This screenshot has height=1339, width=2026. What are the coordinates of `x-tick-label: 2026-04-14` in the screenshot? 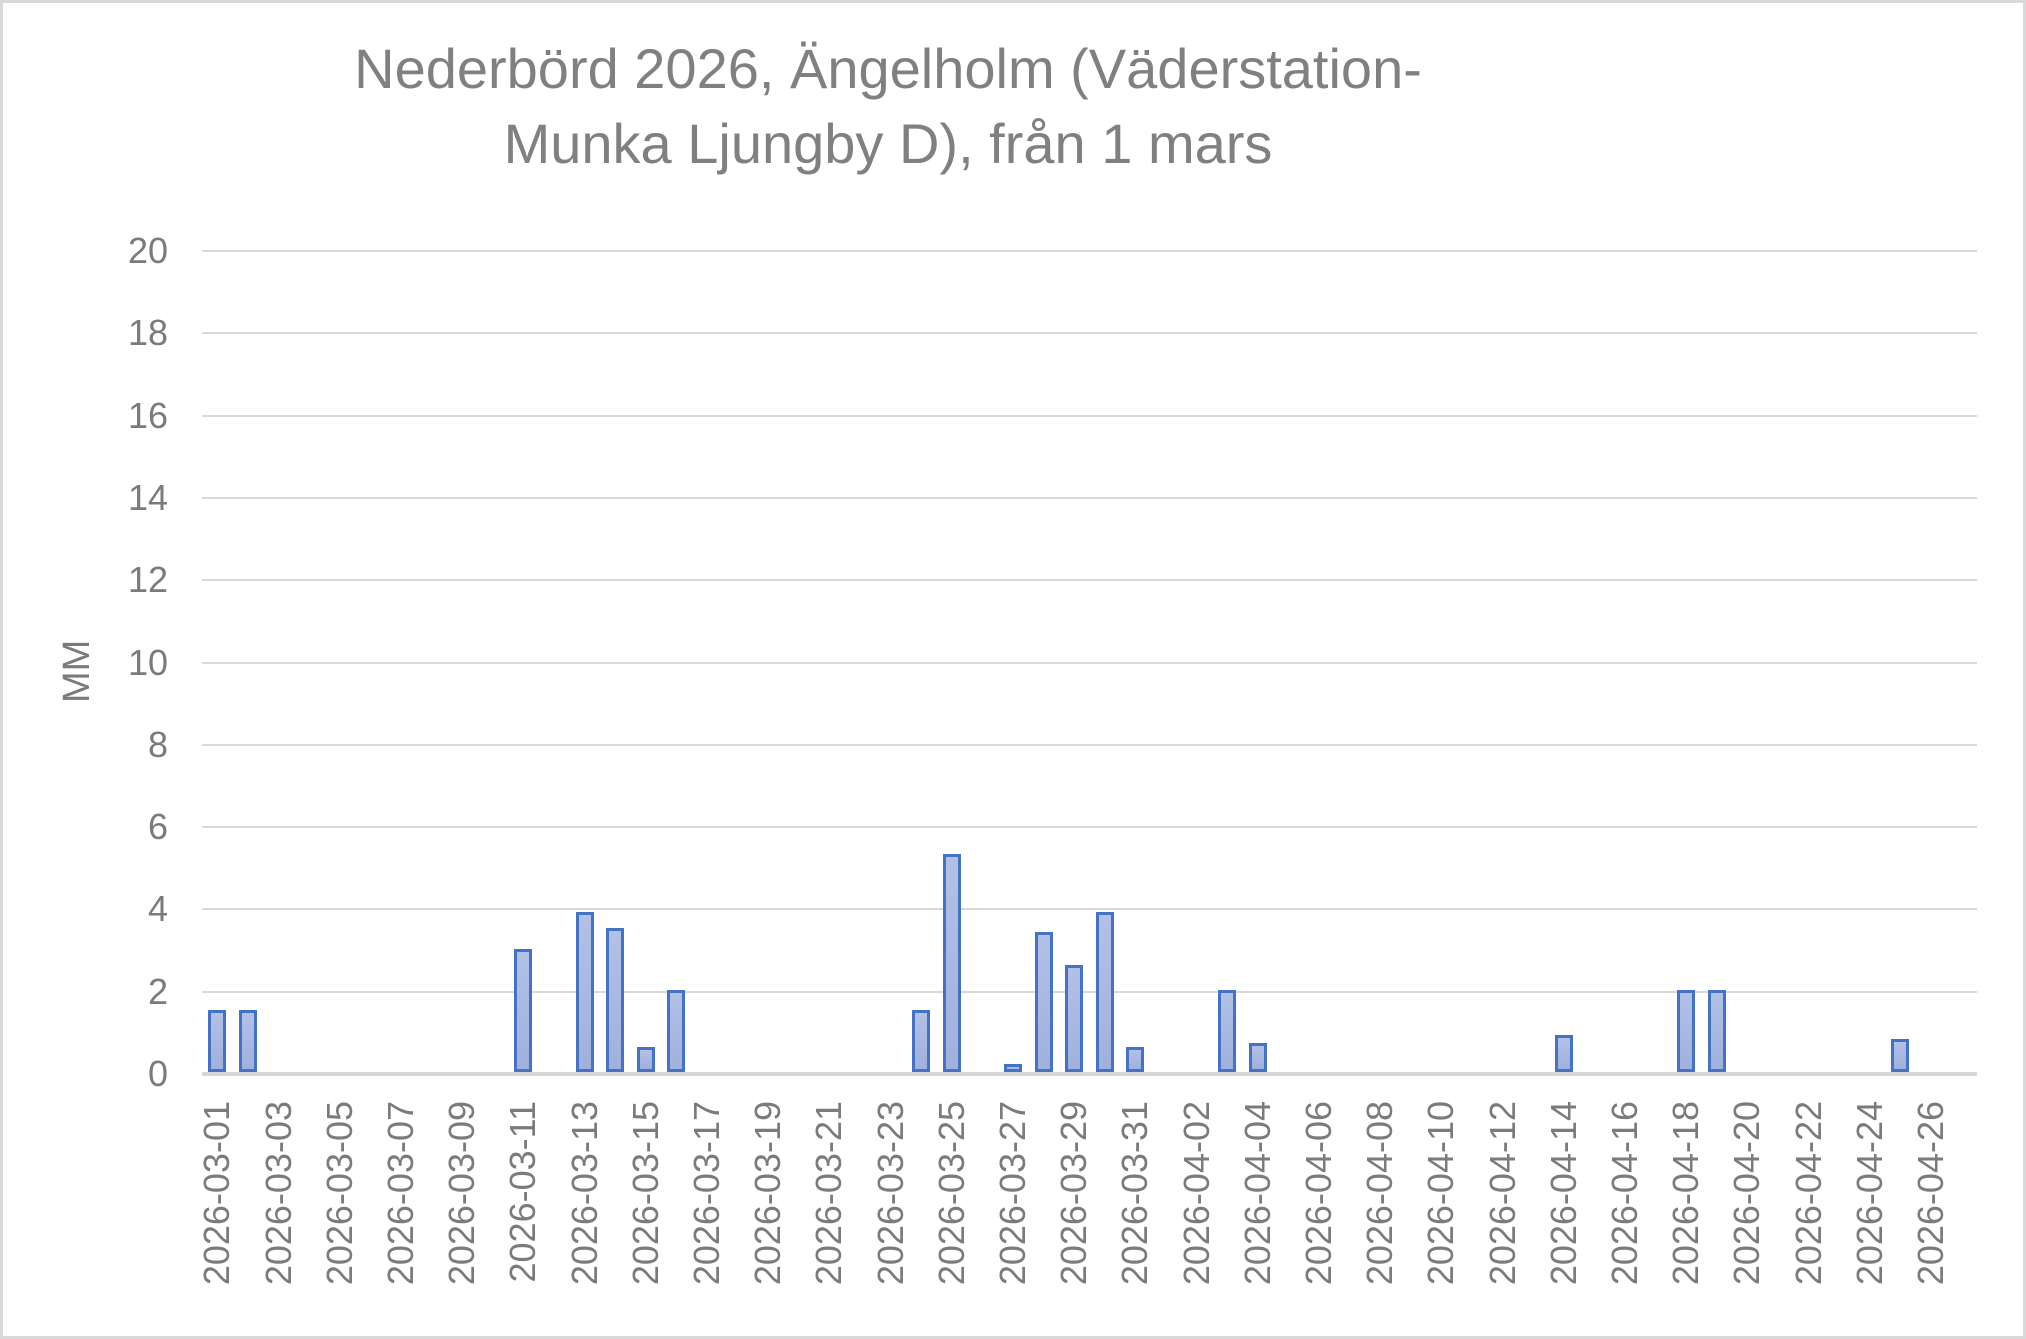 It's located at (1563, 1193).